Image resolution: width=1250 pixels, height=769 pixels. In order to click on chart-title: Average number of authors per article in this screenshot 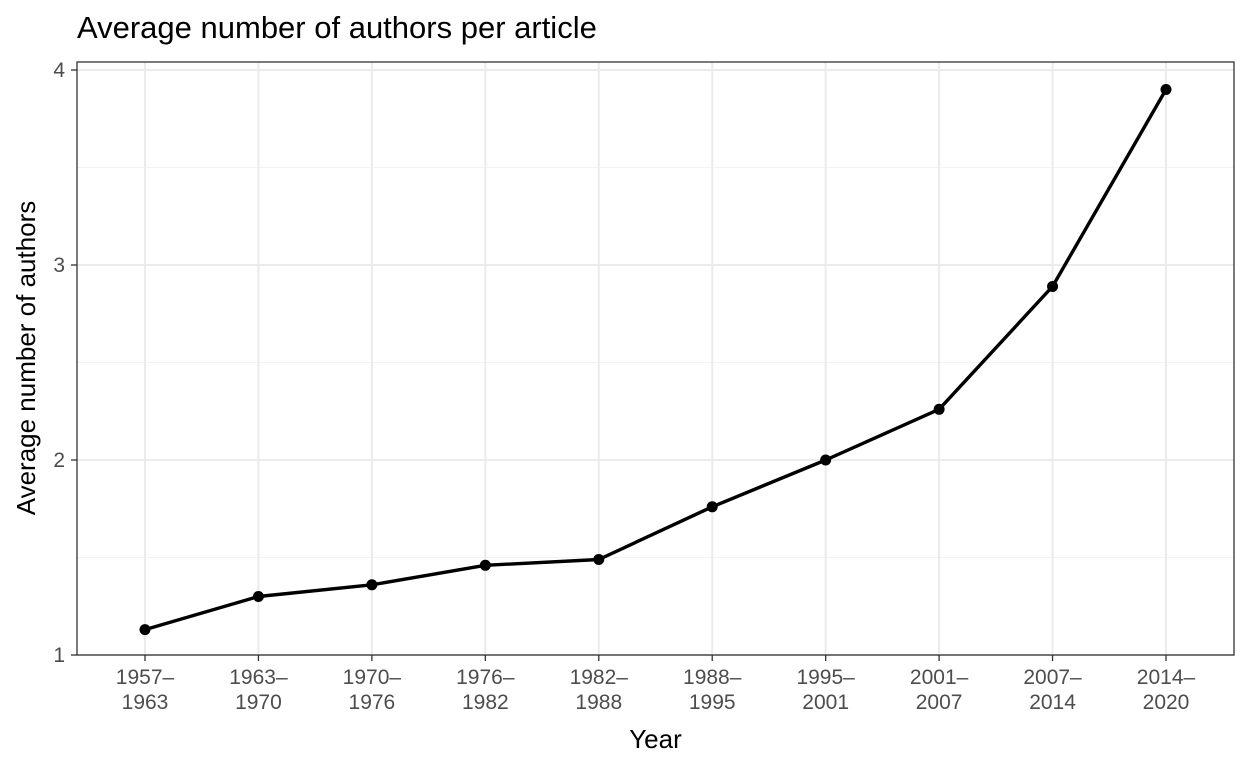, I will do `click(337, 27)`.